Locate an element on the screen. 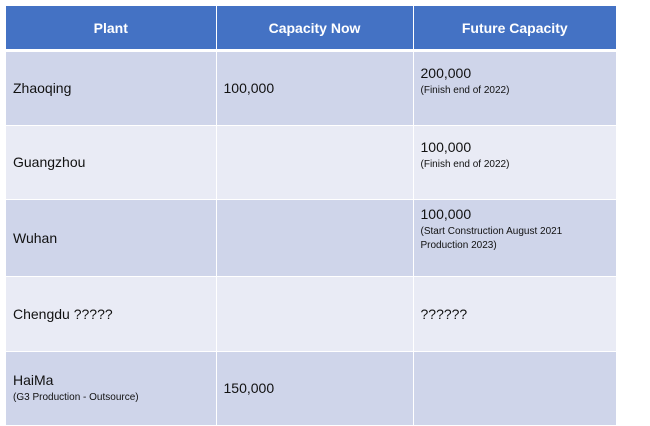  header-plant: Plant is located at coordinates (111, 29).